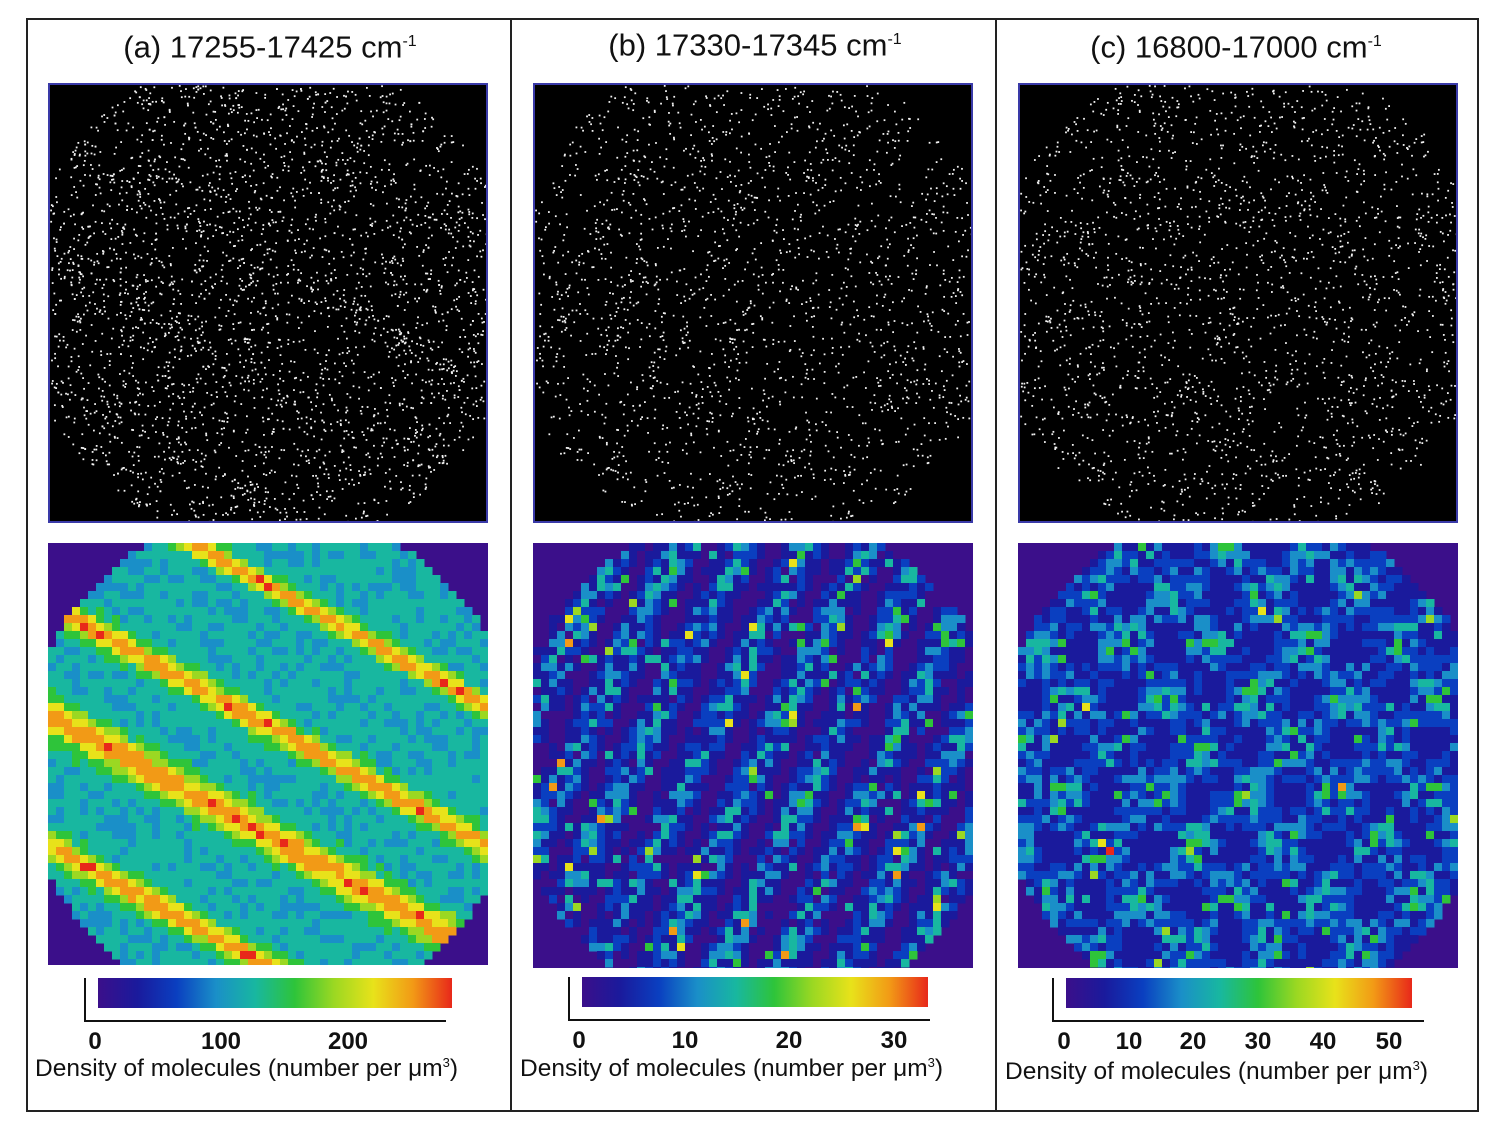 The width and height of the screenshot is (1500, 1135). What do you see at coordinates (348, 1041) in the screenshot?
I see `panel-a-tick-200: 200` at bounding box center [348, 1041].